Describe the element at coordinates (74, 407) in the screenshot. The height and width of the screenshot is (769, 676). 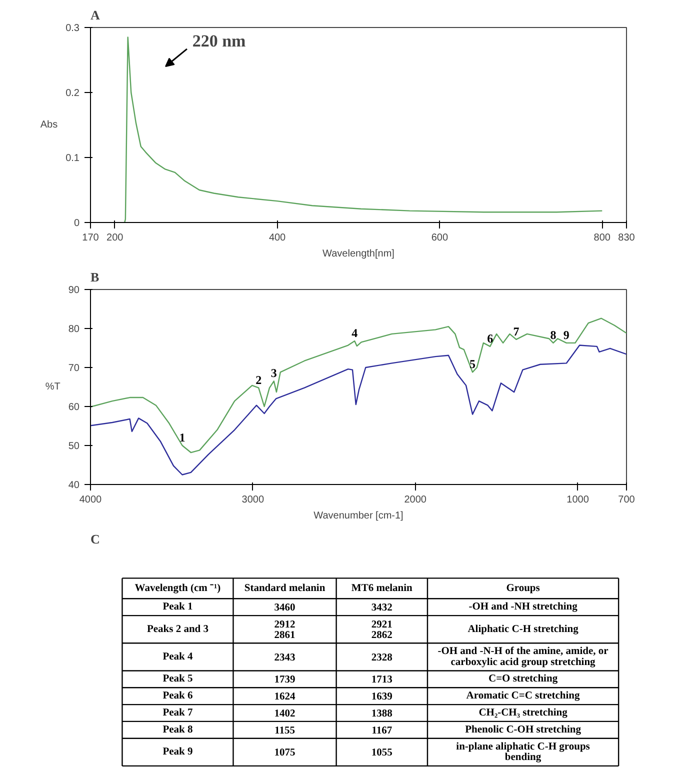
I see `y-tick-label: 60` at that location.